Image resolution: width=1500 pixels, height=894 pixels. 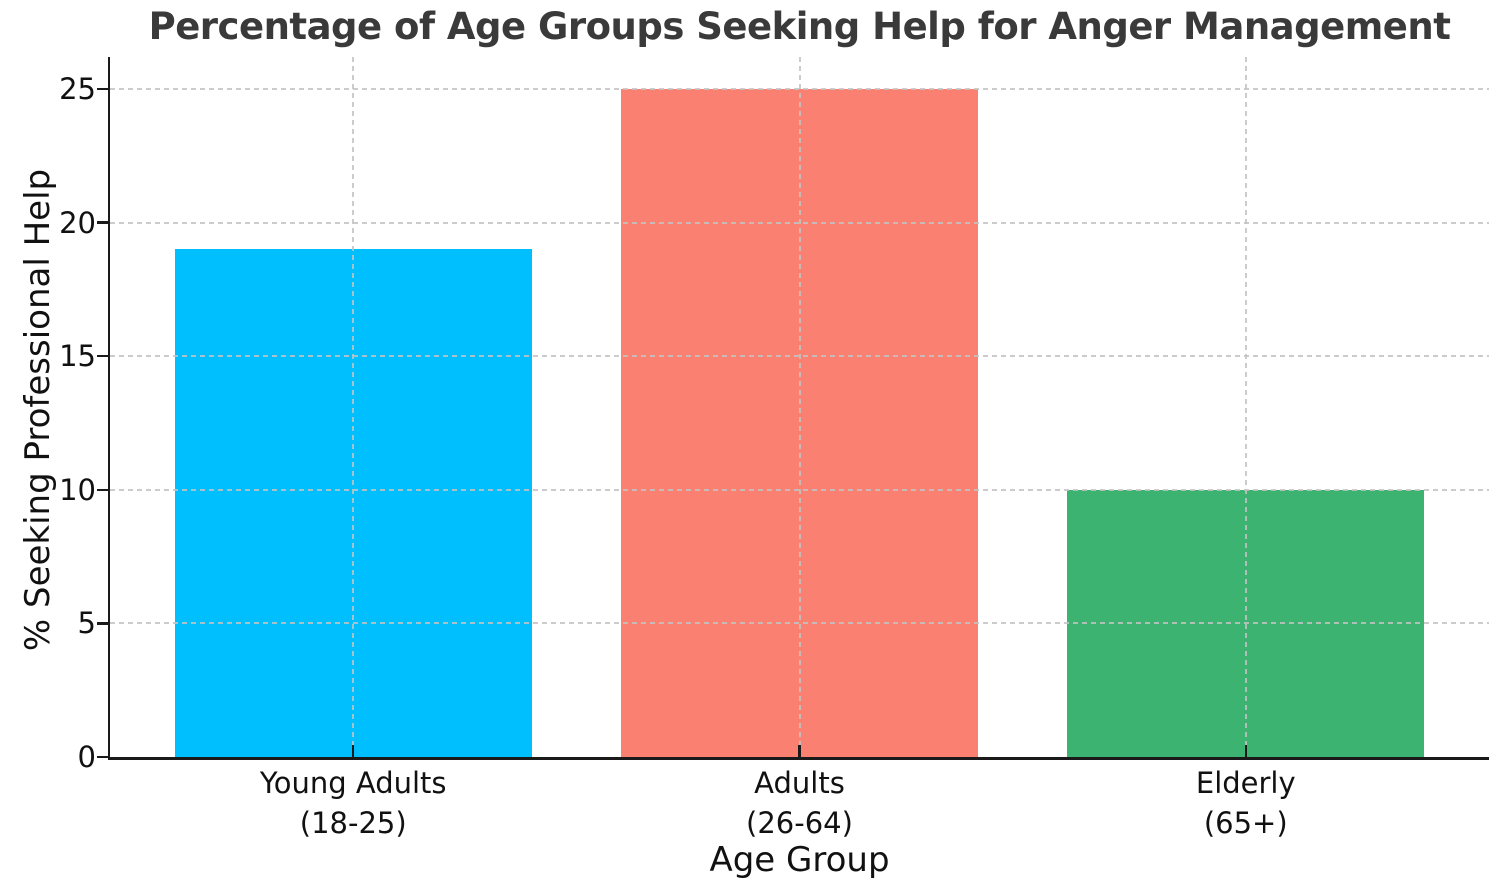 I want to click on y-tick-label-5: 5, so click(x=86, y=623).